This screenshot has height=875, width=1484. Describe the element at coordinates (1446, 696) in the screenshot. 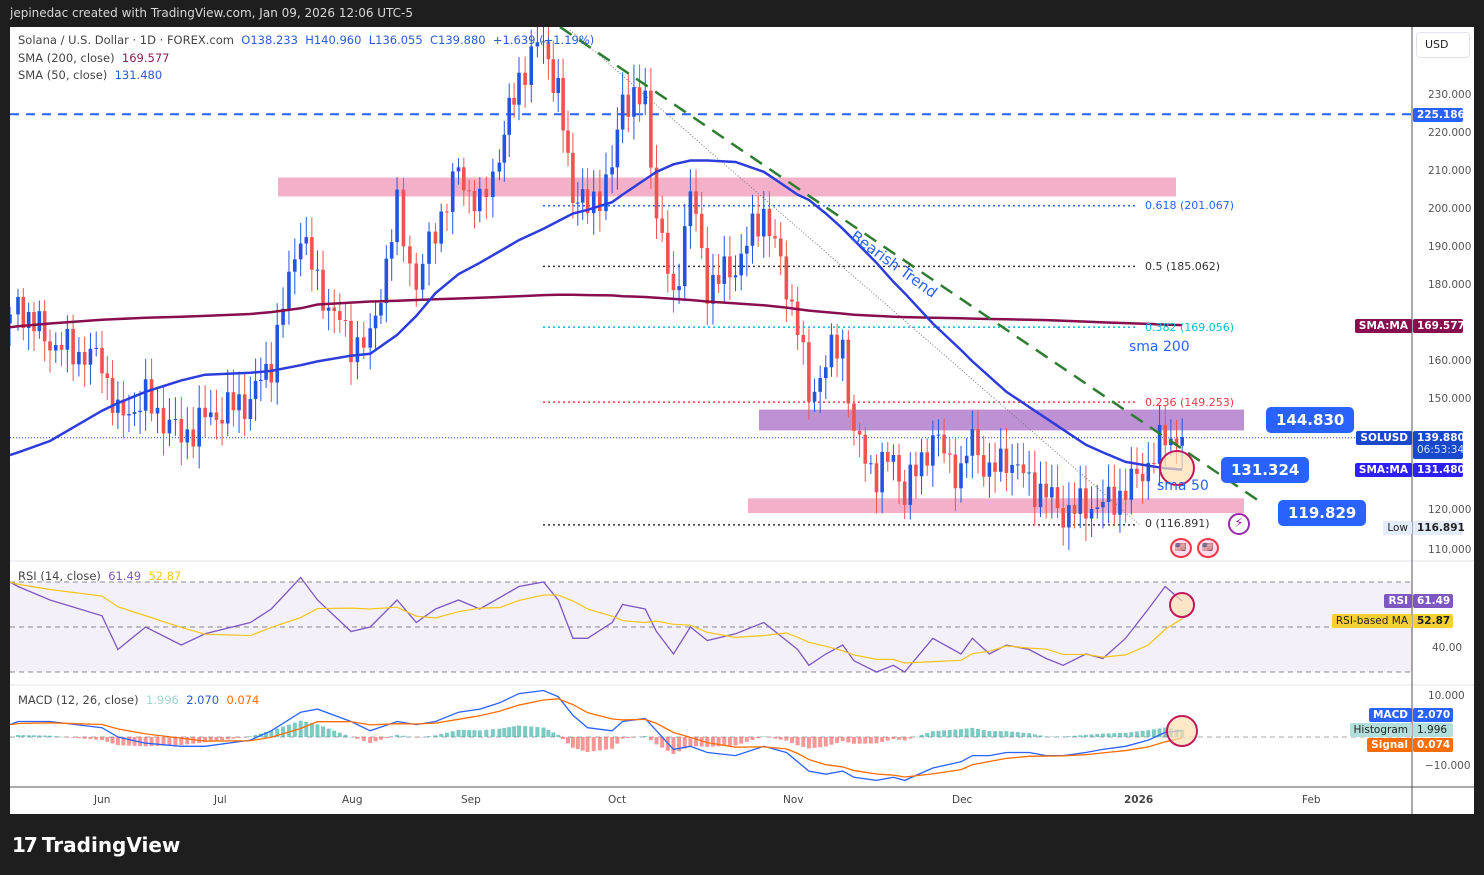

I see `macd-tick: 10.000` at that location.